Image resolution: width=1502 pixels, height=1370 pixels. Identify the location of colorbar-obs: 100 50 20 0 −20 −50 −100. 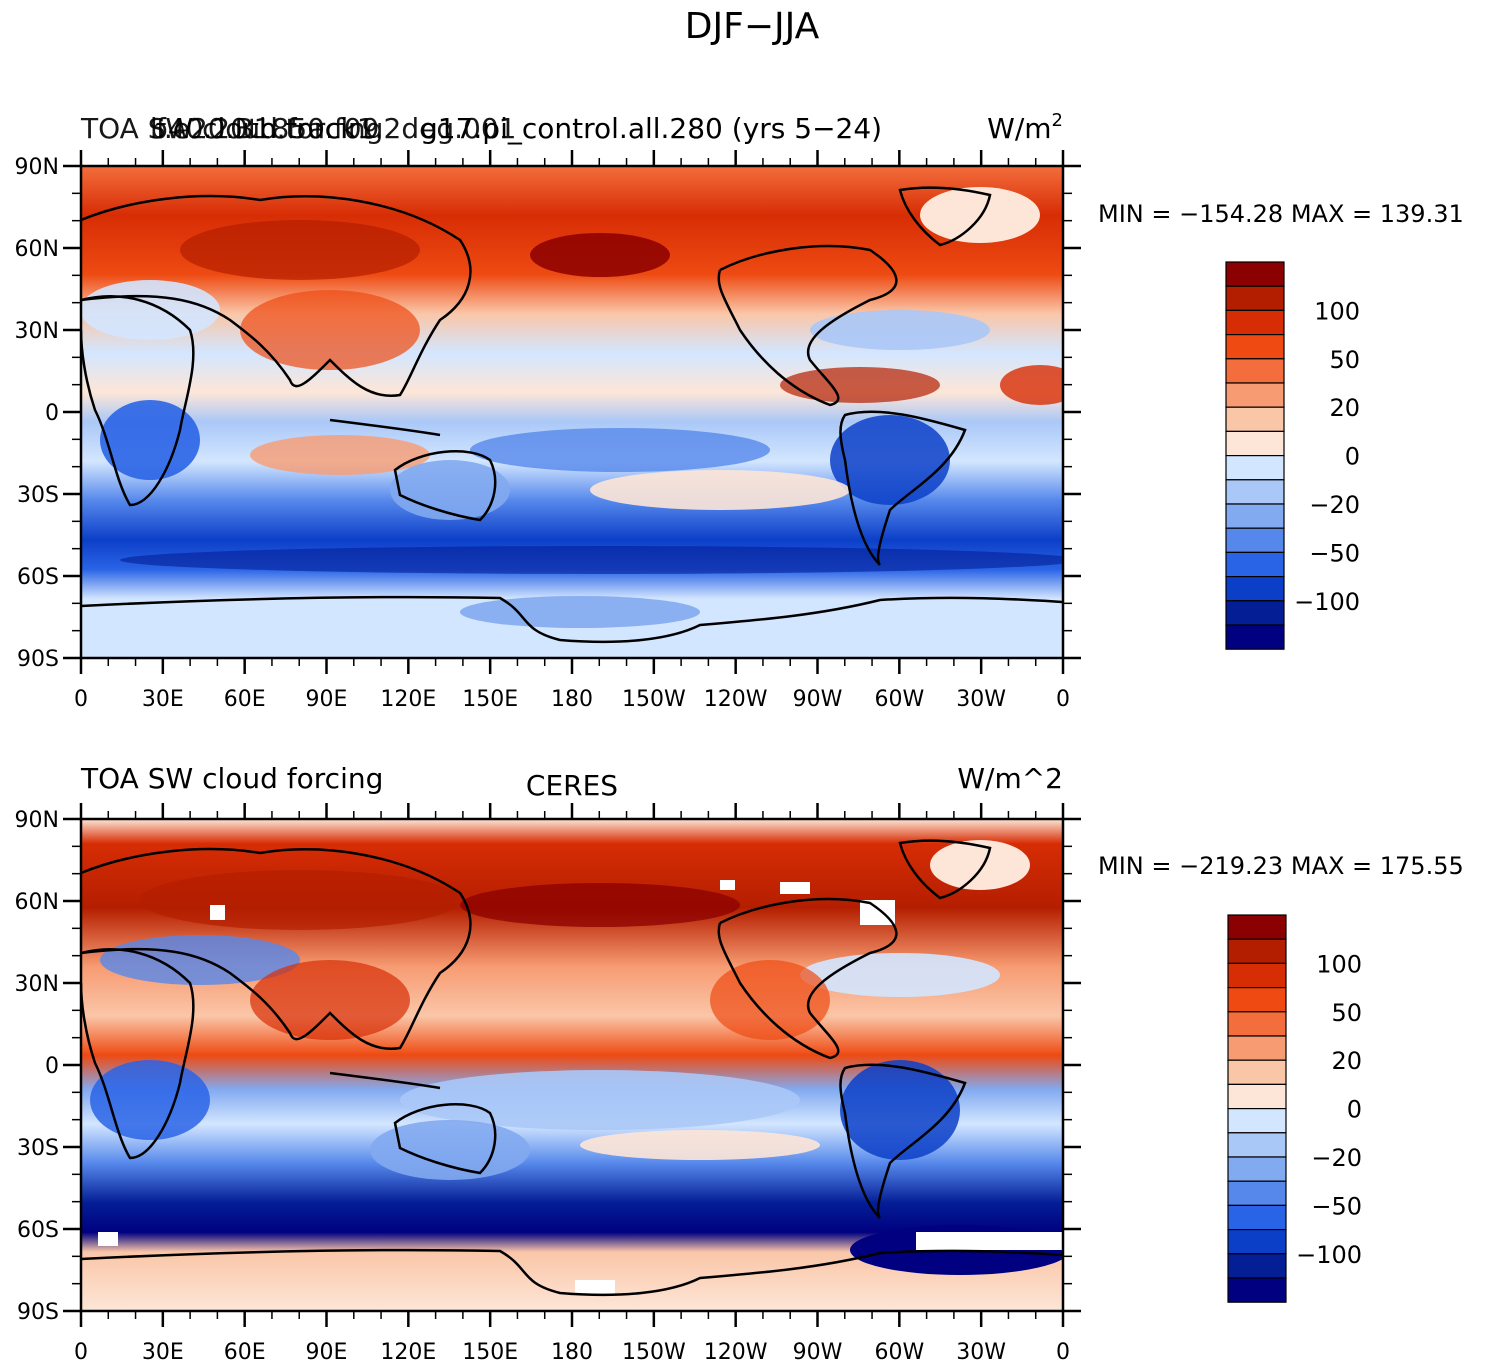
(1294, 1108).